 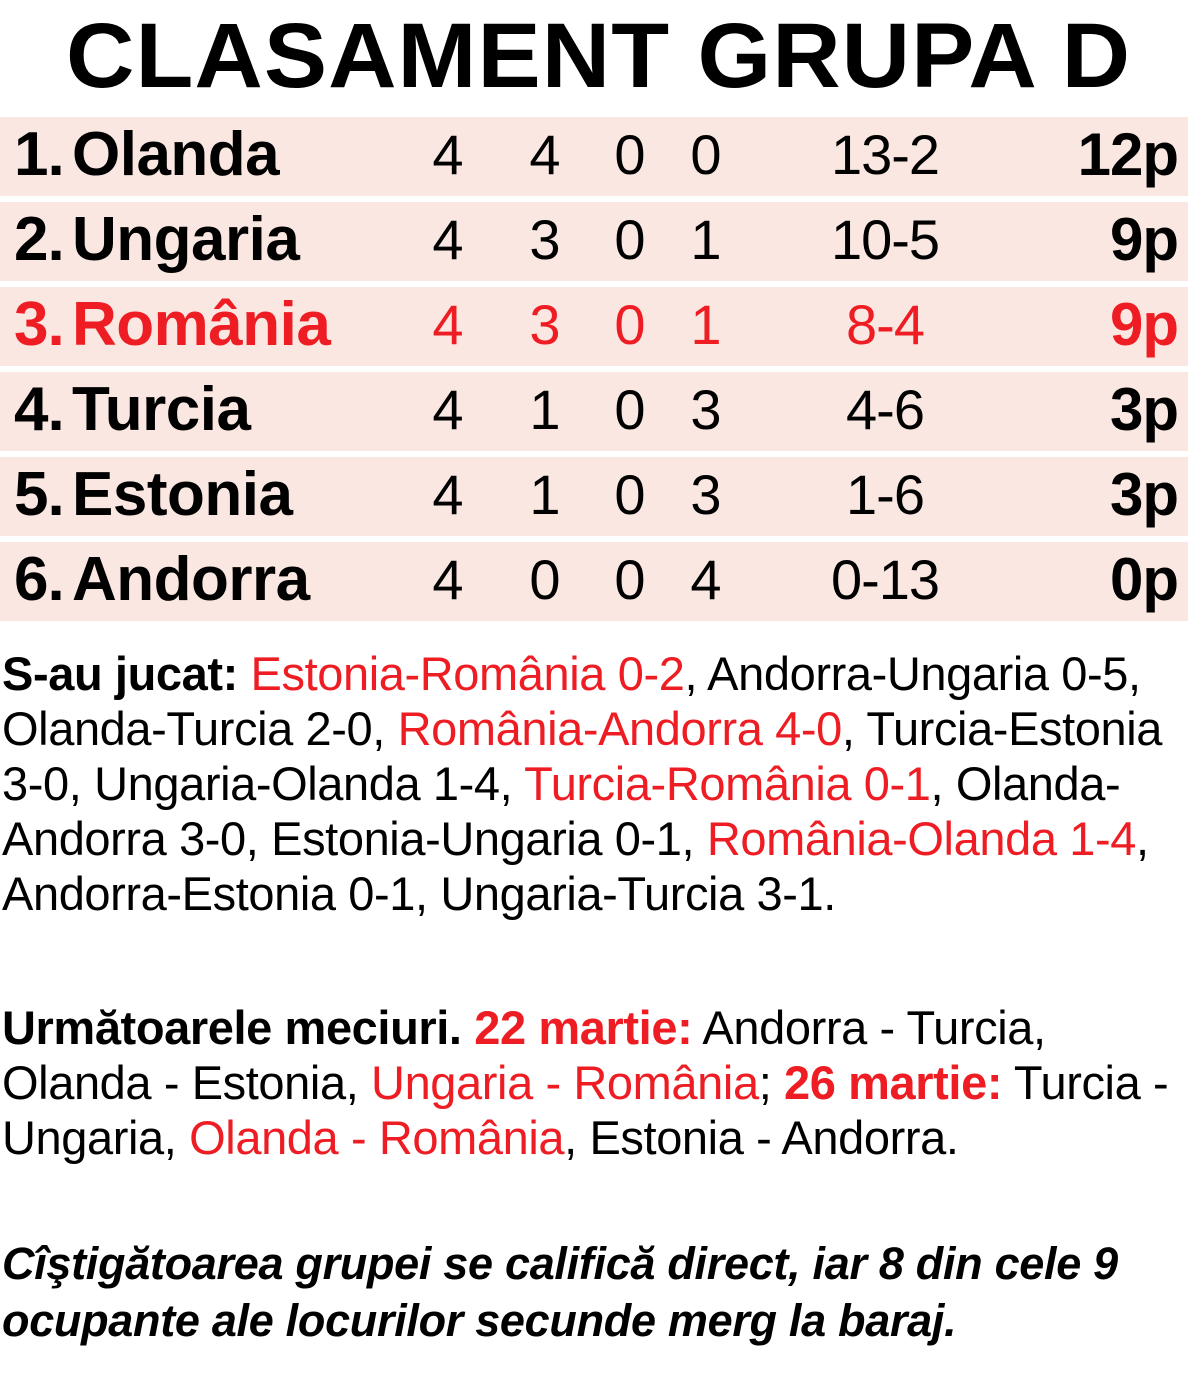 What do you see at coordinates (885, 579) in the screenshot?
I see `row-goals: 0-13` at bounding box center [885, 579].